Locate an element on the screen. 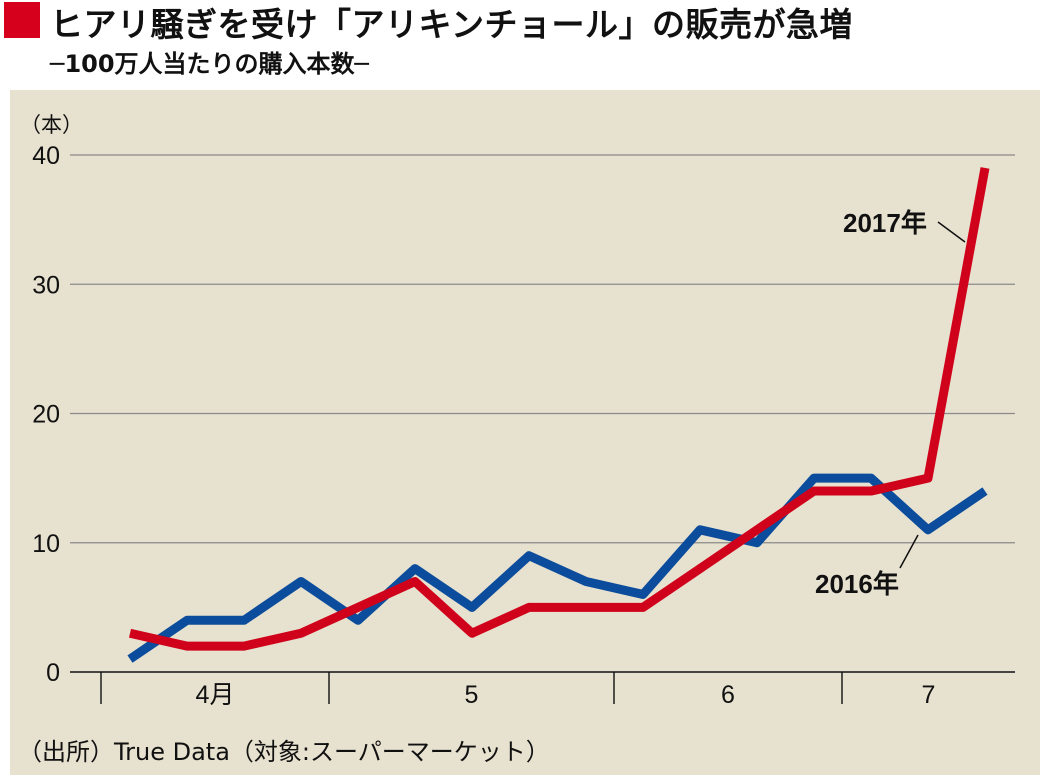  y-tick-label: 0 is located at coordinates (53, 673).